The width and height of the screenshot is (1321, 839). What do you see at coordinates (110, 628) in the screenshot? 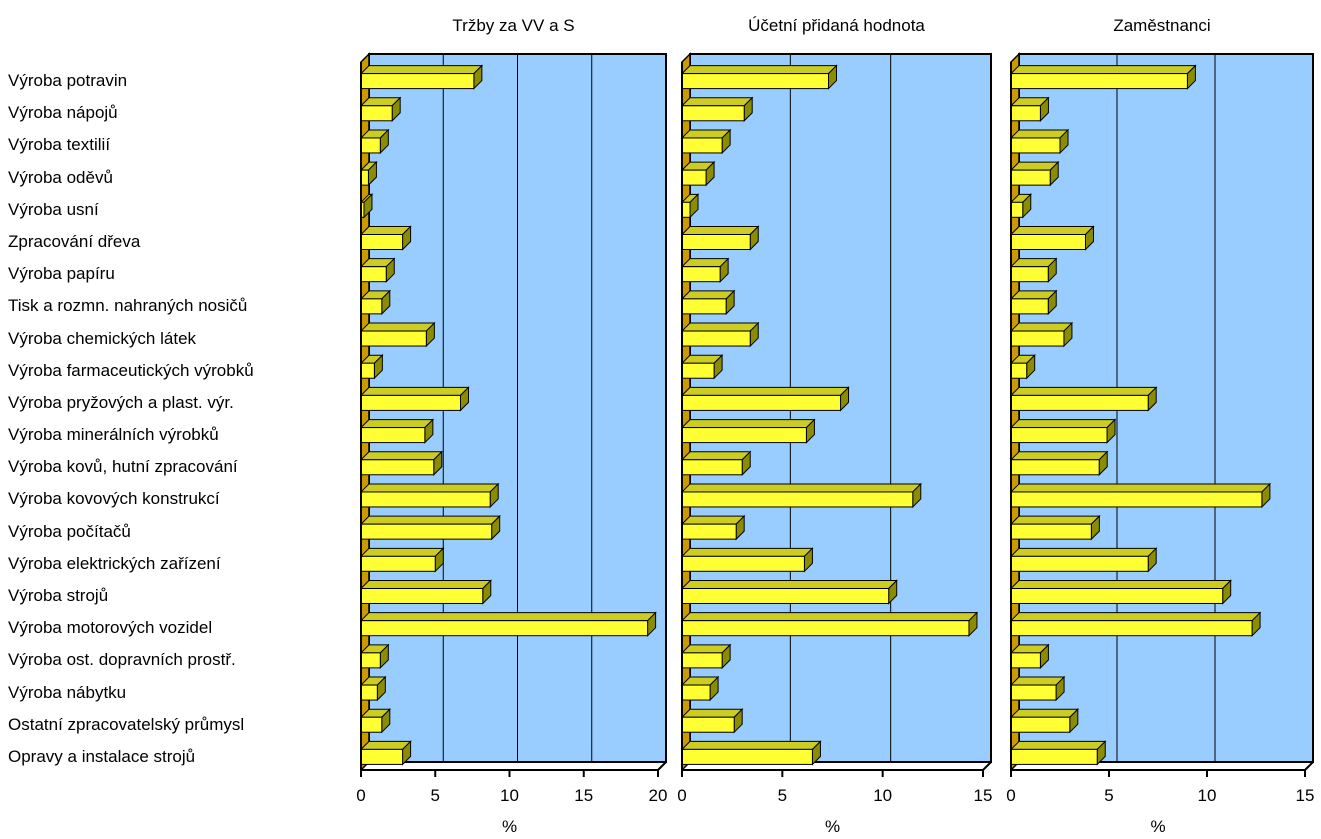
I see `category-label: Výroba motorových vozidel` at bounding box center [110, 628].